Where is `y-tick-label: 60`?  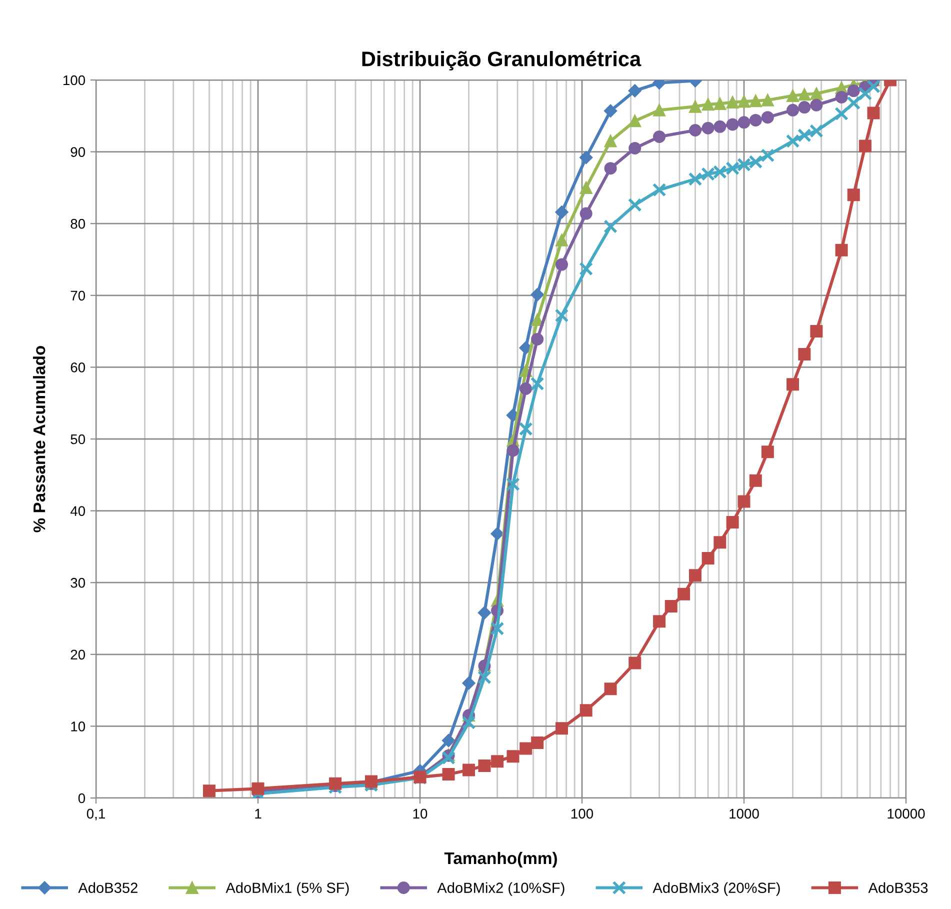
y-tick-label: 60 is located at coordinates (78, 367).